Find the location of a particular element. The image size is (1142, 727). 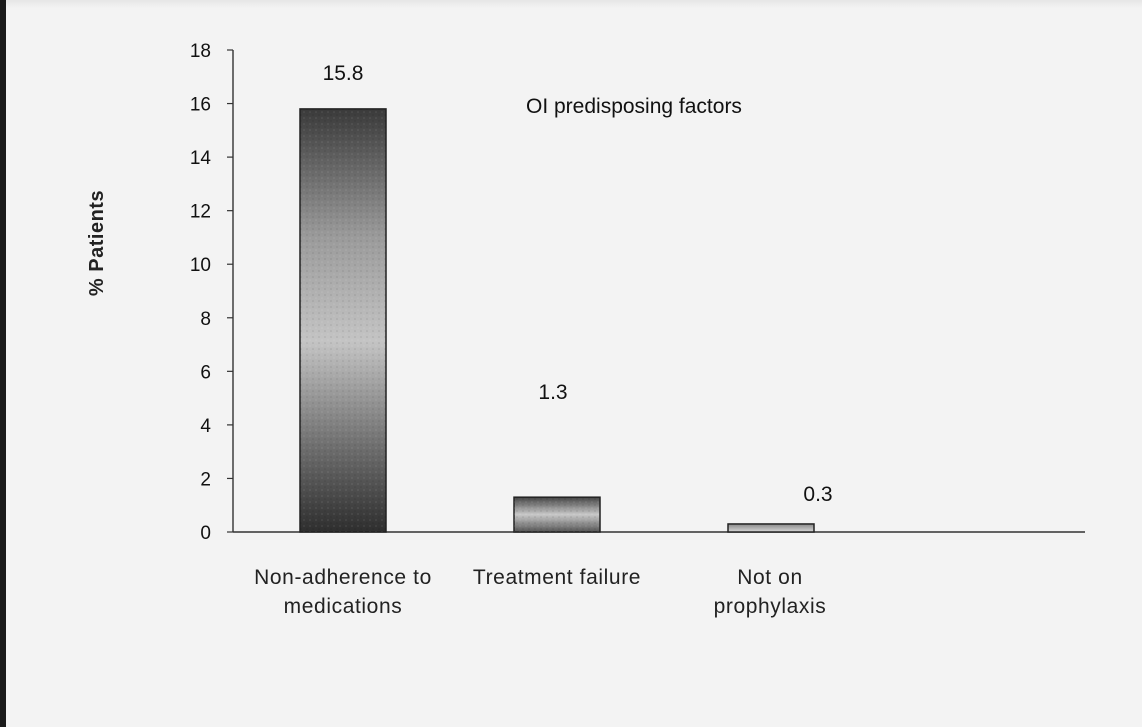

data-label: 1.3 is located at coordinates (552, 392).